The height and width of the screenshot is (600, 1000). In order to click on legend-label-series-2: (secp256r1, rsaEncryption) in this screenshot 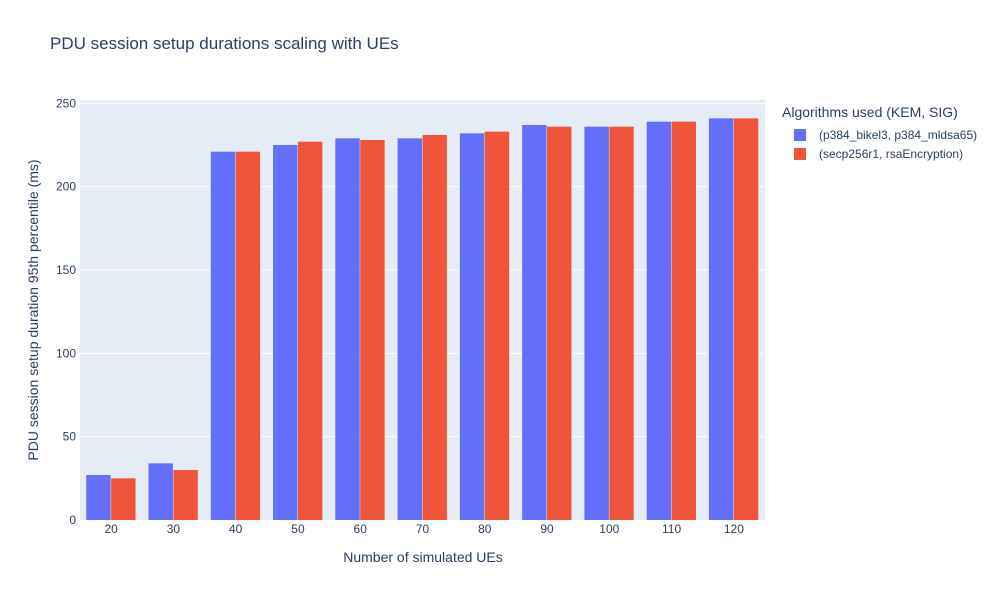, I will do `click(891, 153)`.